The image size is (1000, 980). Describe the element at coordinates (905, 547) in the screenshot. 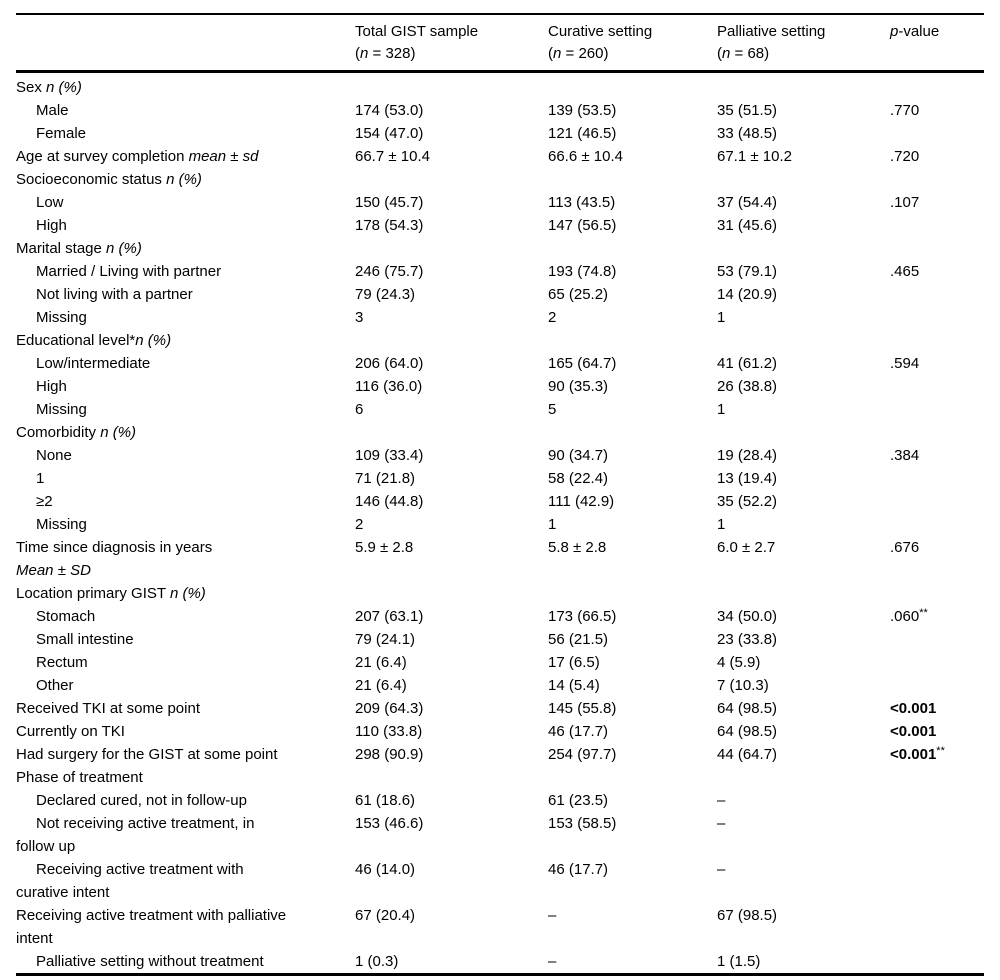

I see `p-value-text: .676` at that location.